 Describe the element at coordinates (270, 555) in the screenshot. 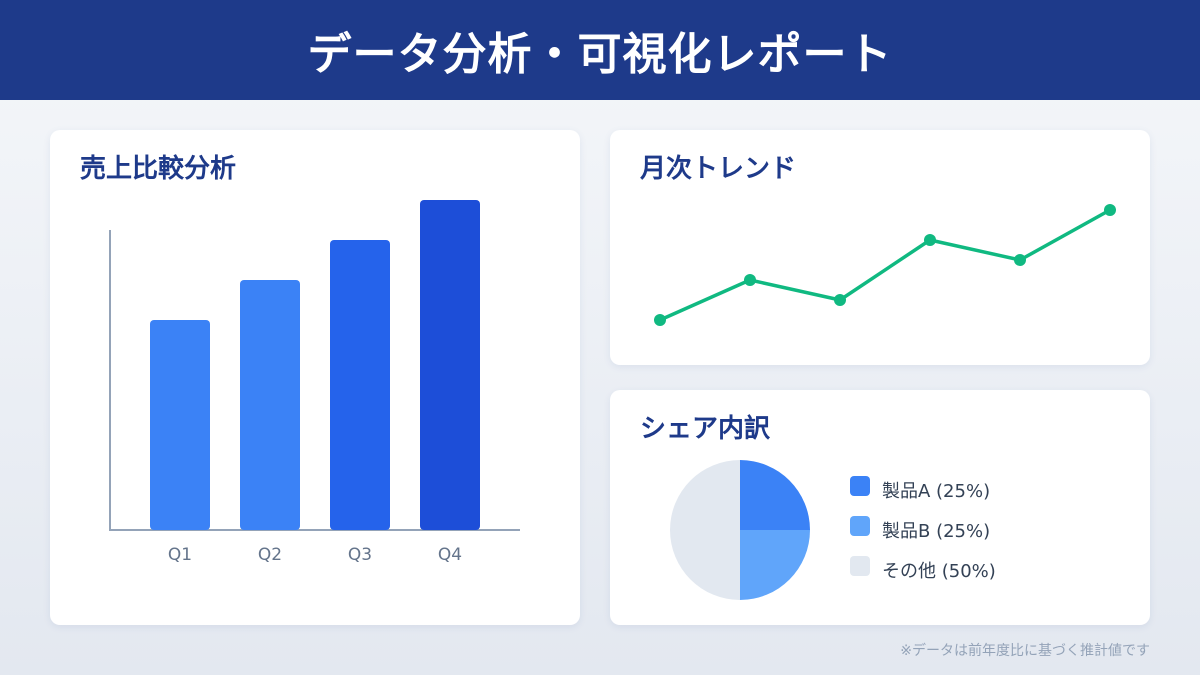

I see `x-tick-label: Q2` at that location.